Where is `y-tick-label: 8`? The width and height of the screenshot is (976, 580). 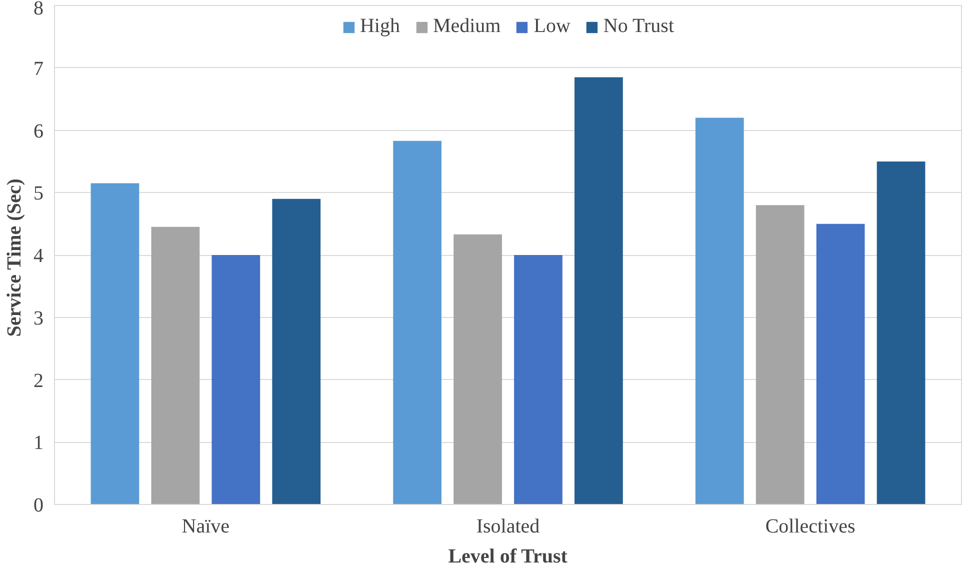
y-tick-label: 8 is located at coordinates (39, 10).